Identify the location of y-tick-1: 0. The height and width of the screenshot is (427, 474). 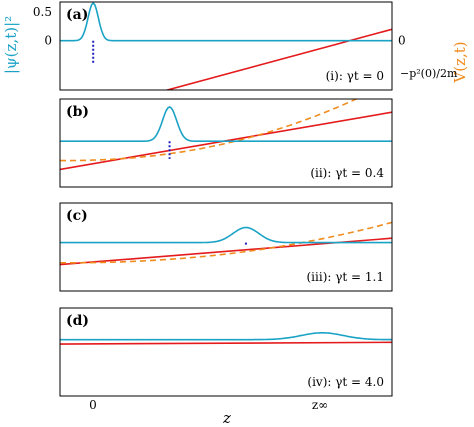
(48, 41).